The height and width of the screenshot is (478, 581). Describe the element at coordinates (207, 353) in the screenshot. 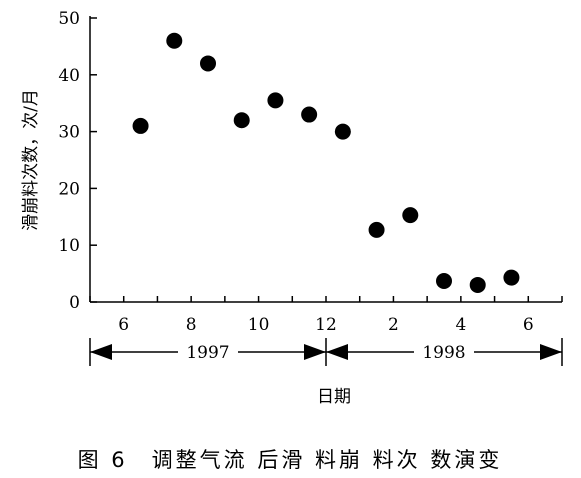

I see `year-label: 1997` at that location.